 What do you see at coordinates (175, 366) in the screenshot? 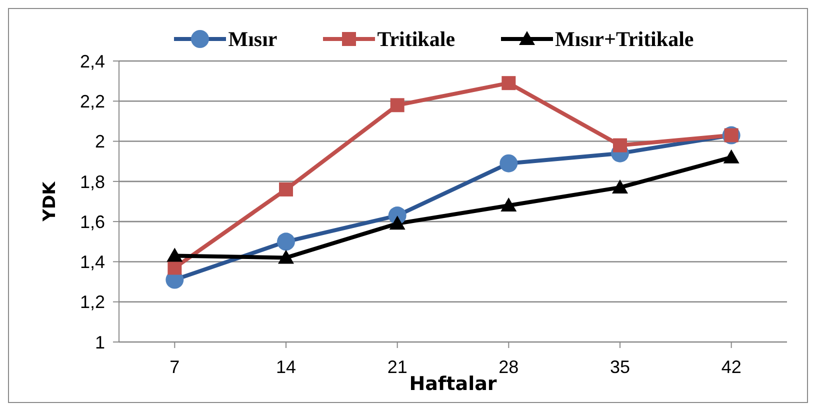
I see `x-tick-label: 7` at bounding box center [175, 366].